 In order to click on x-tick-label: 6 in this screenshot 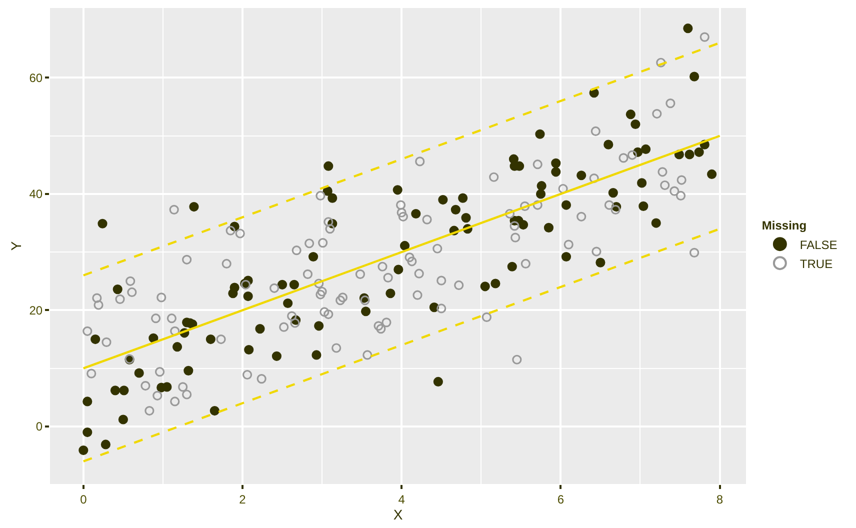, I will do `click(560, 499)`.